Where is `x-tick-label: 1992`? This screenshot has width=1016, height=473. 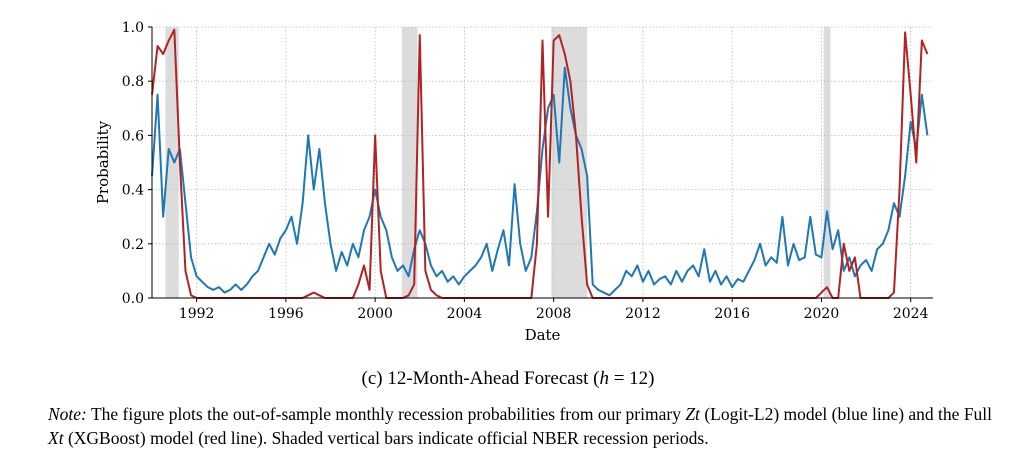
x-tick-label: 1992 is located at coordinates (197, 314).